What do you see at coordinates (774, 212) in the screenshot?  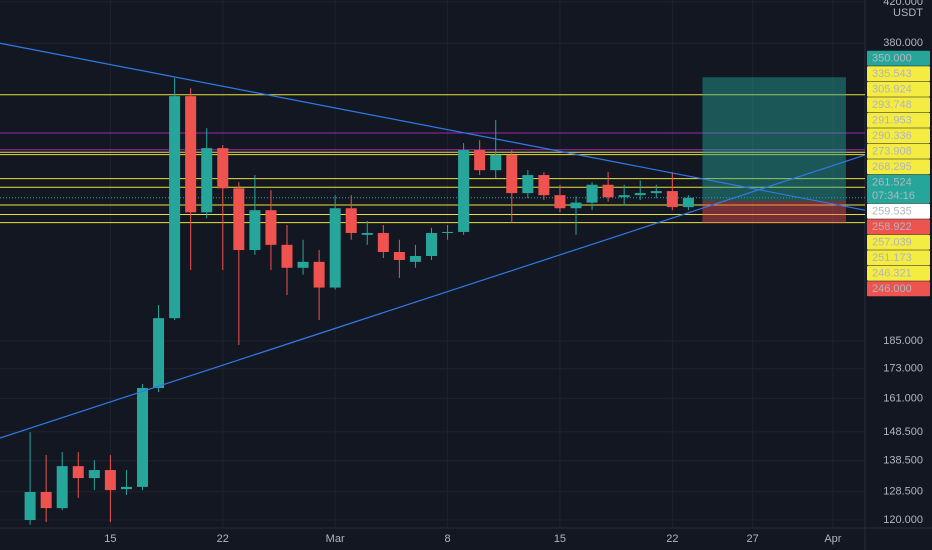 I see `stop-zone` at bounding box center [774, 212].